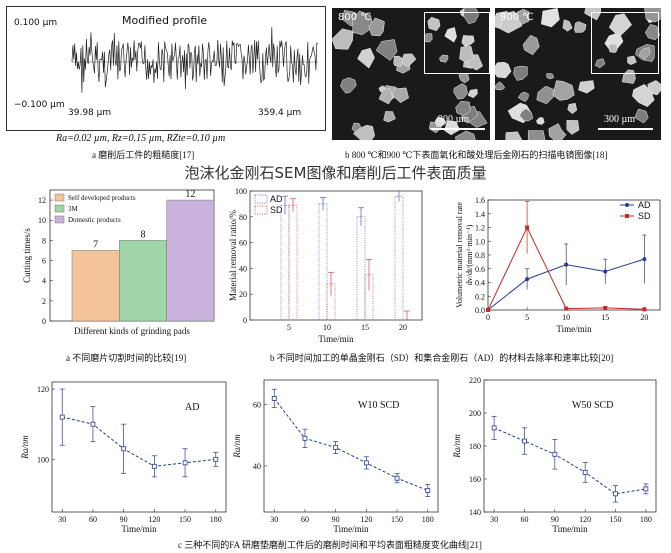  What do you see at coordinates (44, 240) in the screenshot?
I see `tick-label: 8` at bounding box center [44, 240].